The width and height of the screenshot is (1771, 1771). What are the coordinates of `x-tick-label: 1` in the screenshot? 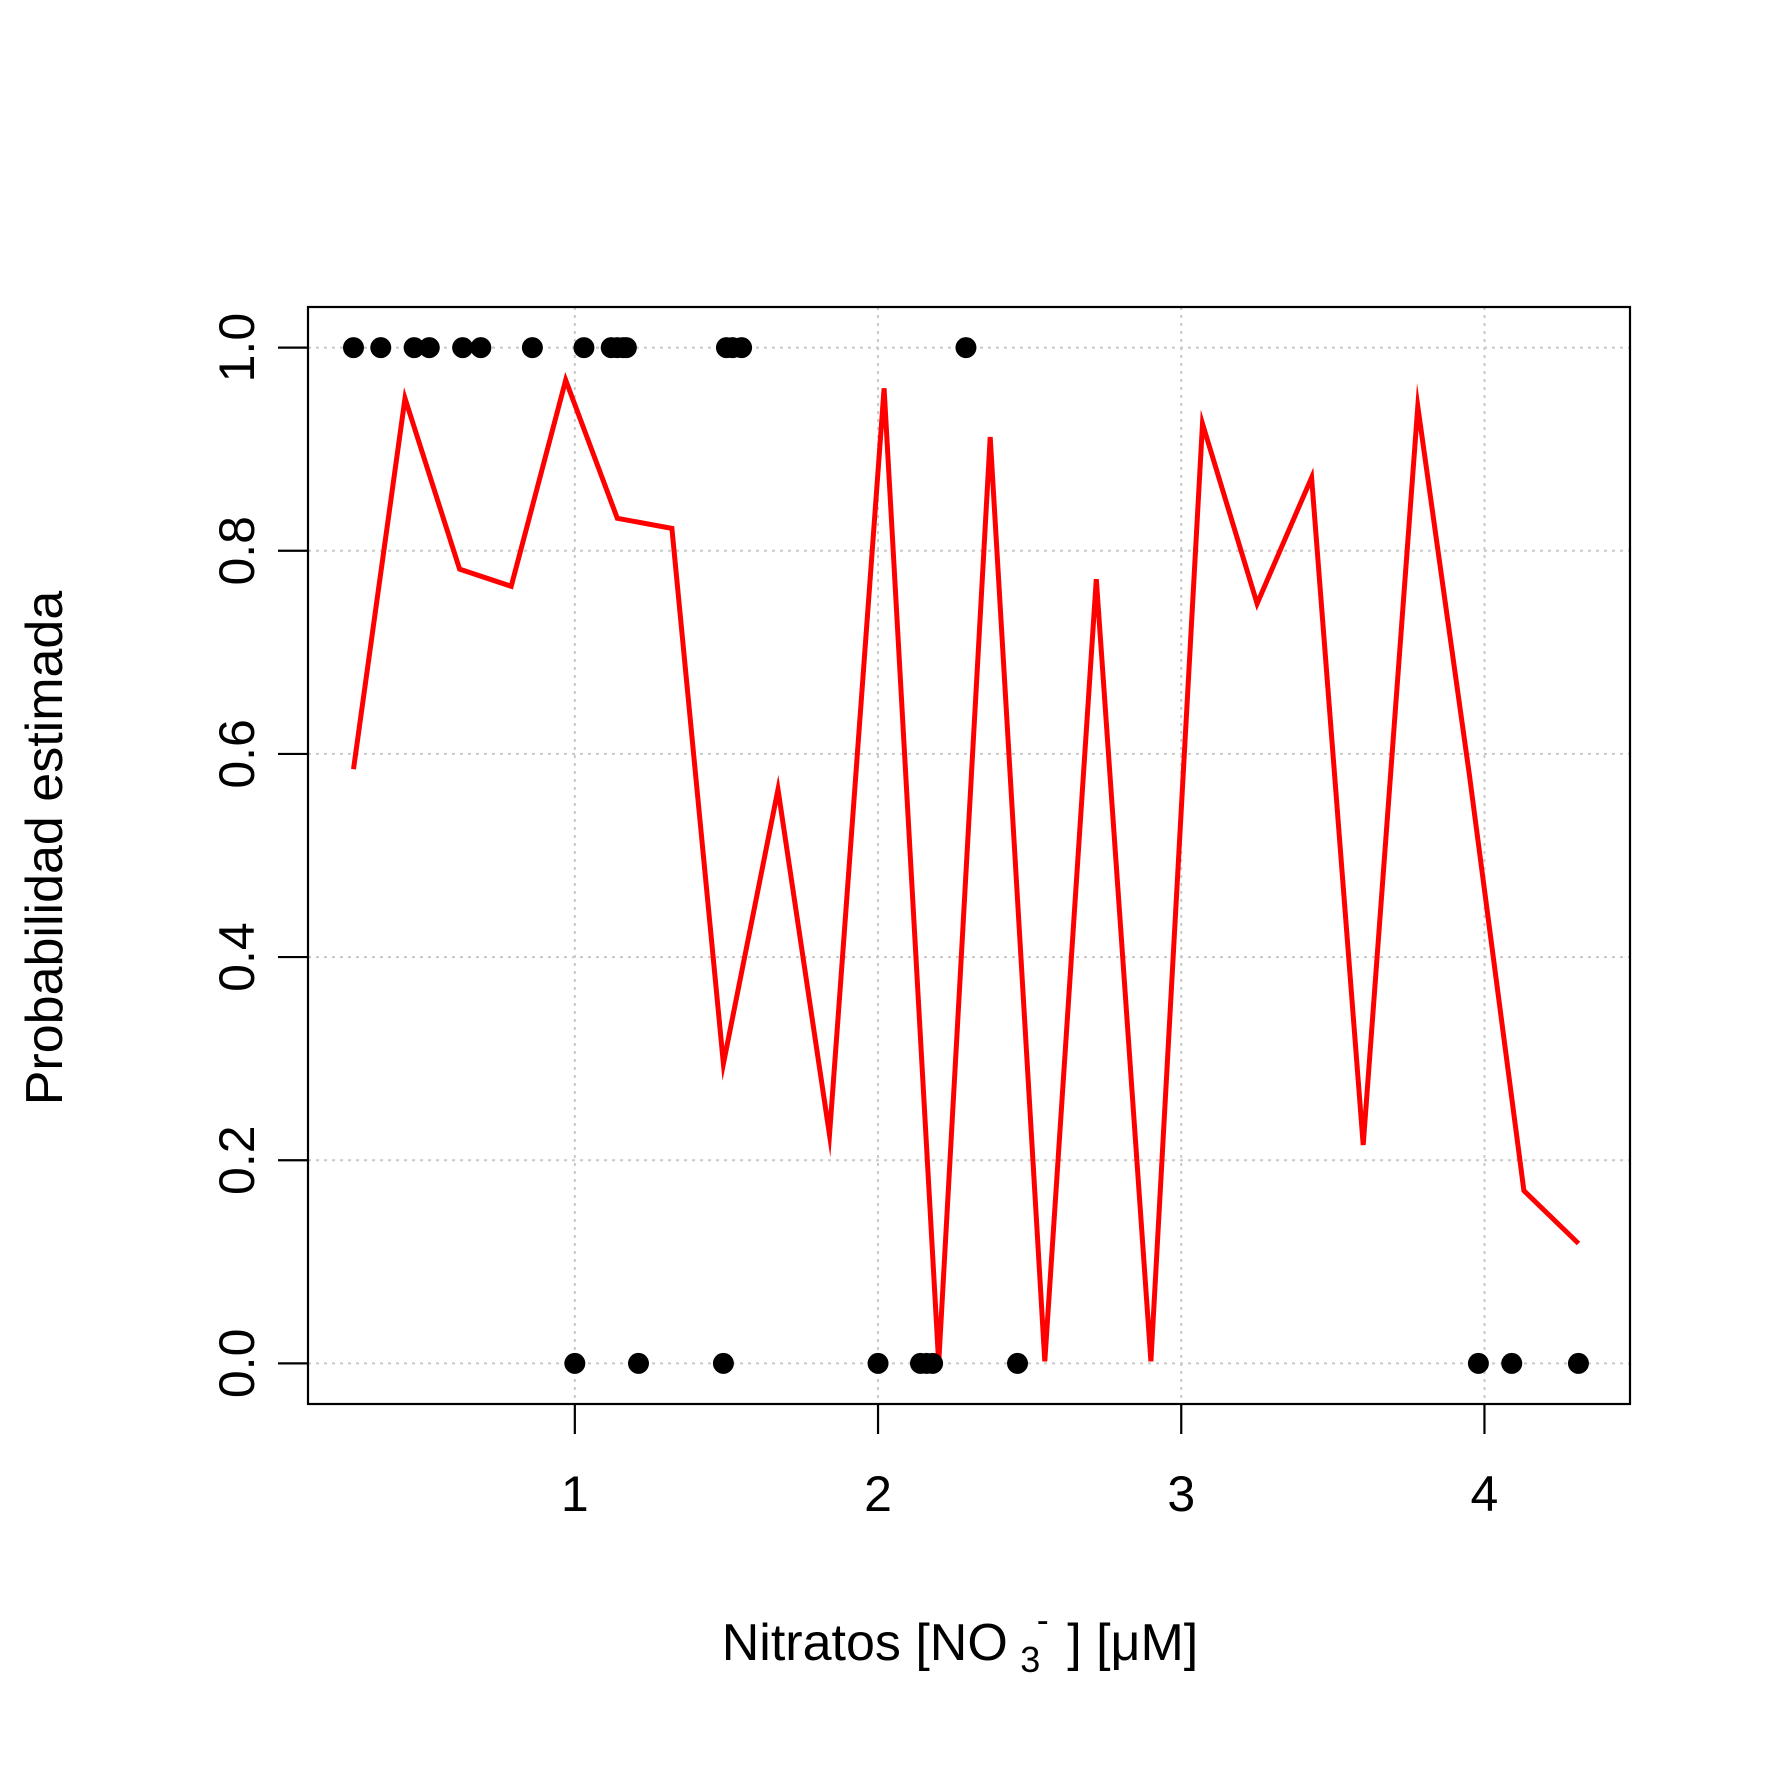 It's located at (575, 1494).